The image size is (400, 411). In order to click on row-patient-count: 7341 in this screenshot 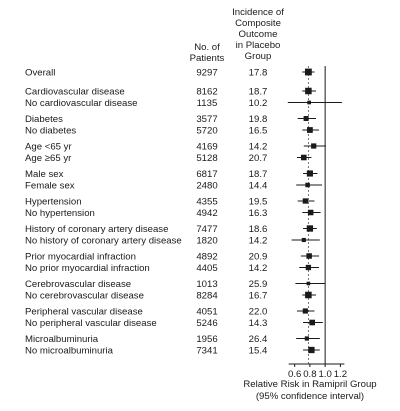, I will do `click(206, 351)`.